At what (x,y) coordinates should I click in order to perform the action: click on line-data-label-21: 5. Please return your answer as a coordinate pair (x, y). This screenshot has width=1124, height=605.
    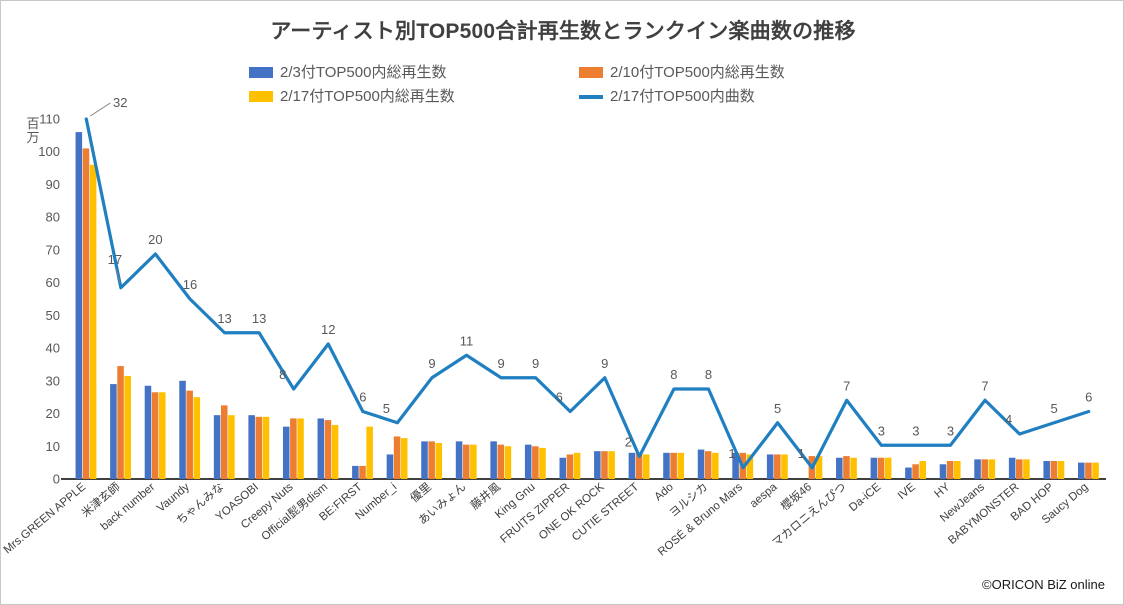
    Looking at the image, I should click on (777, 408).